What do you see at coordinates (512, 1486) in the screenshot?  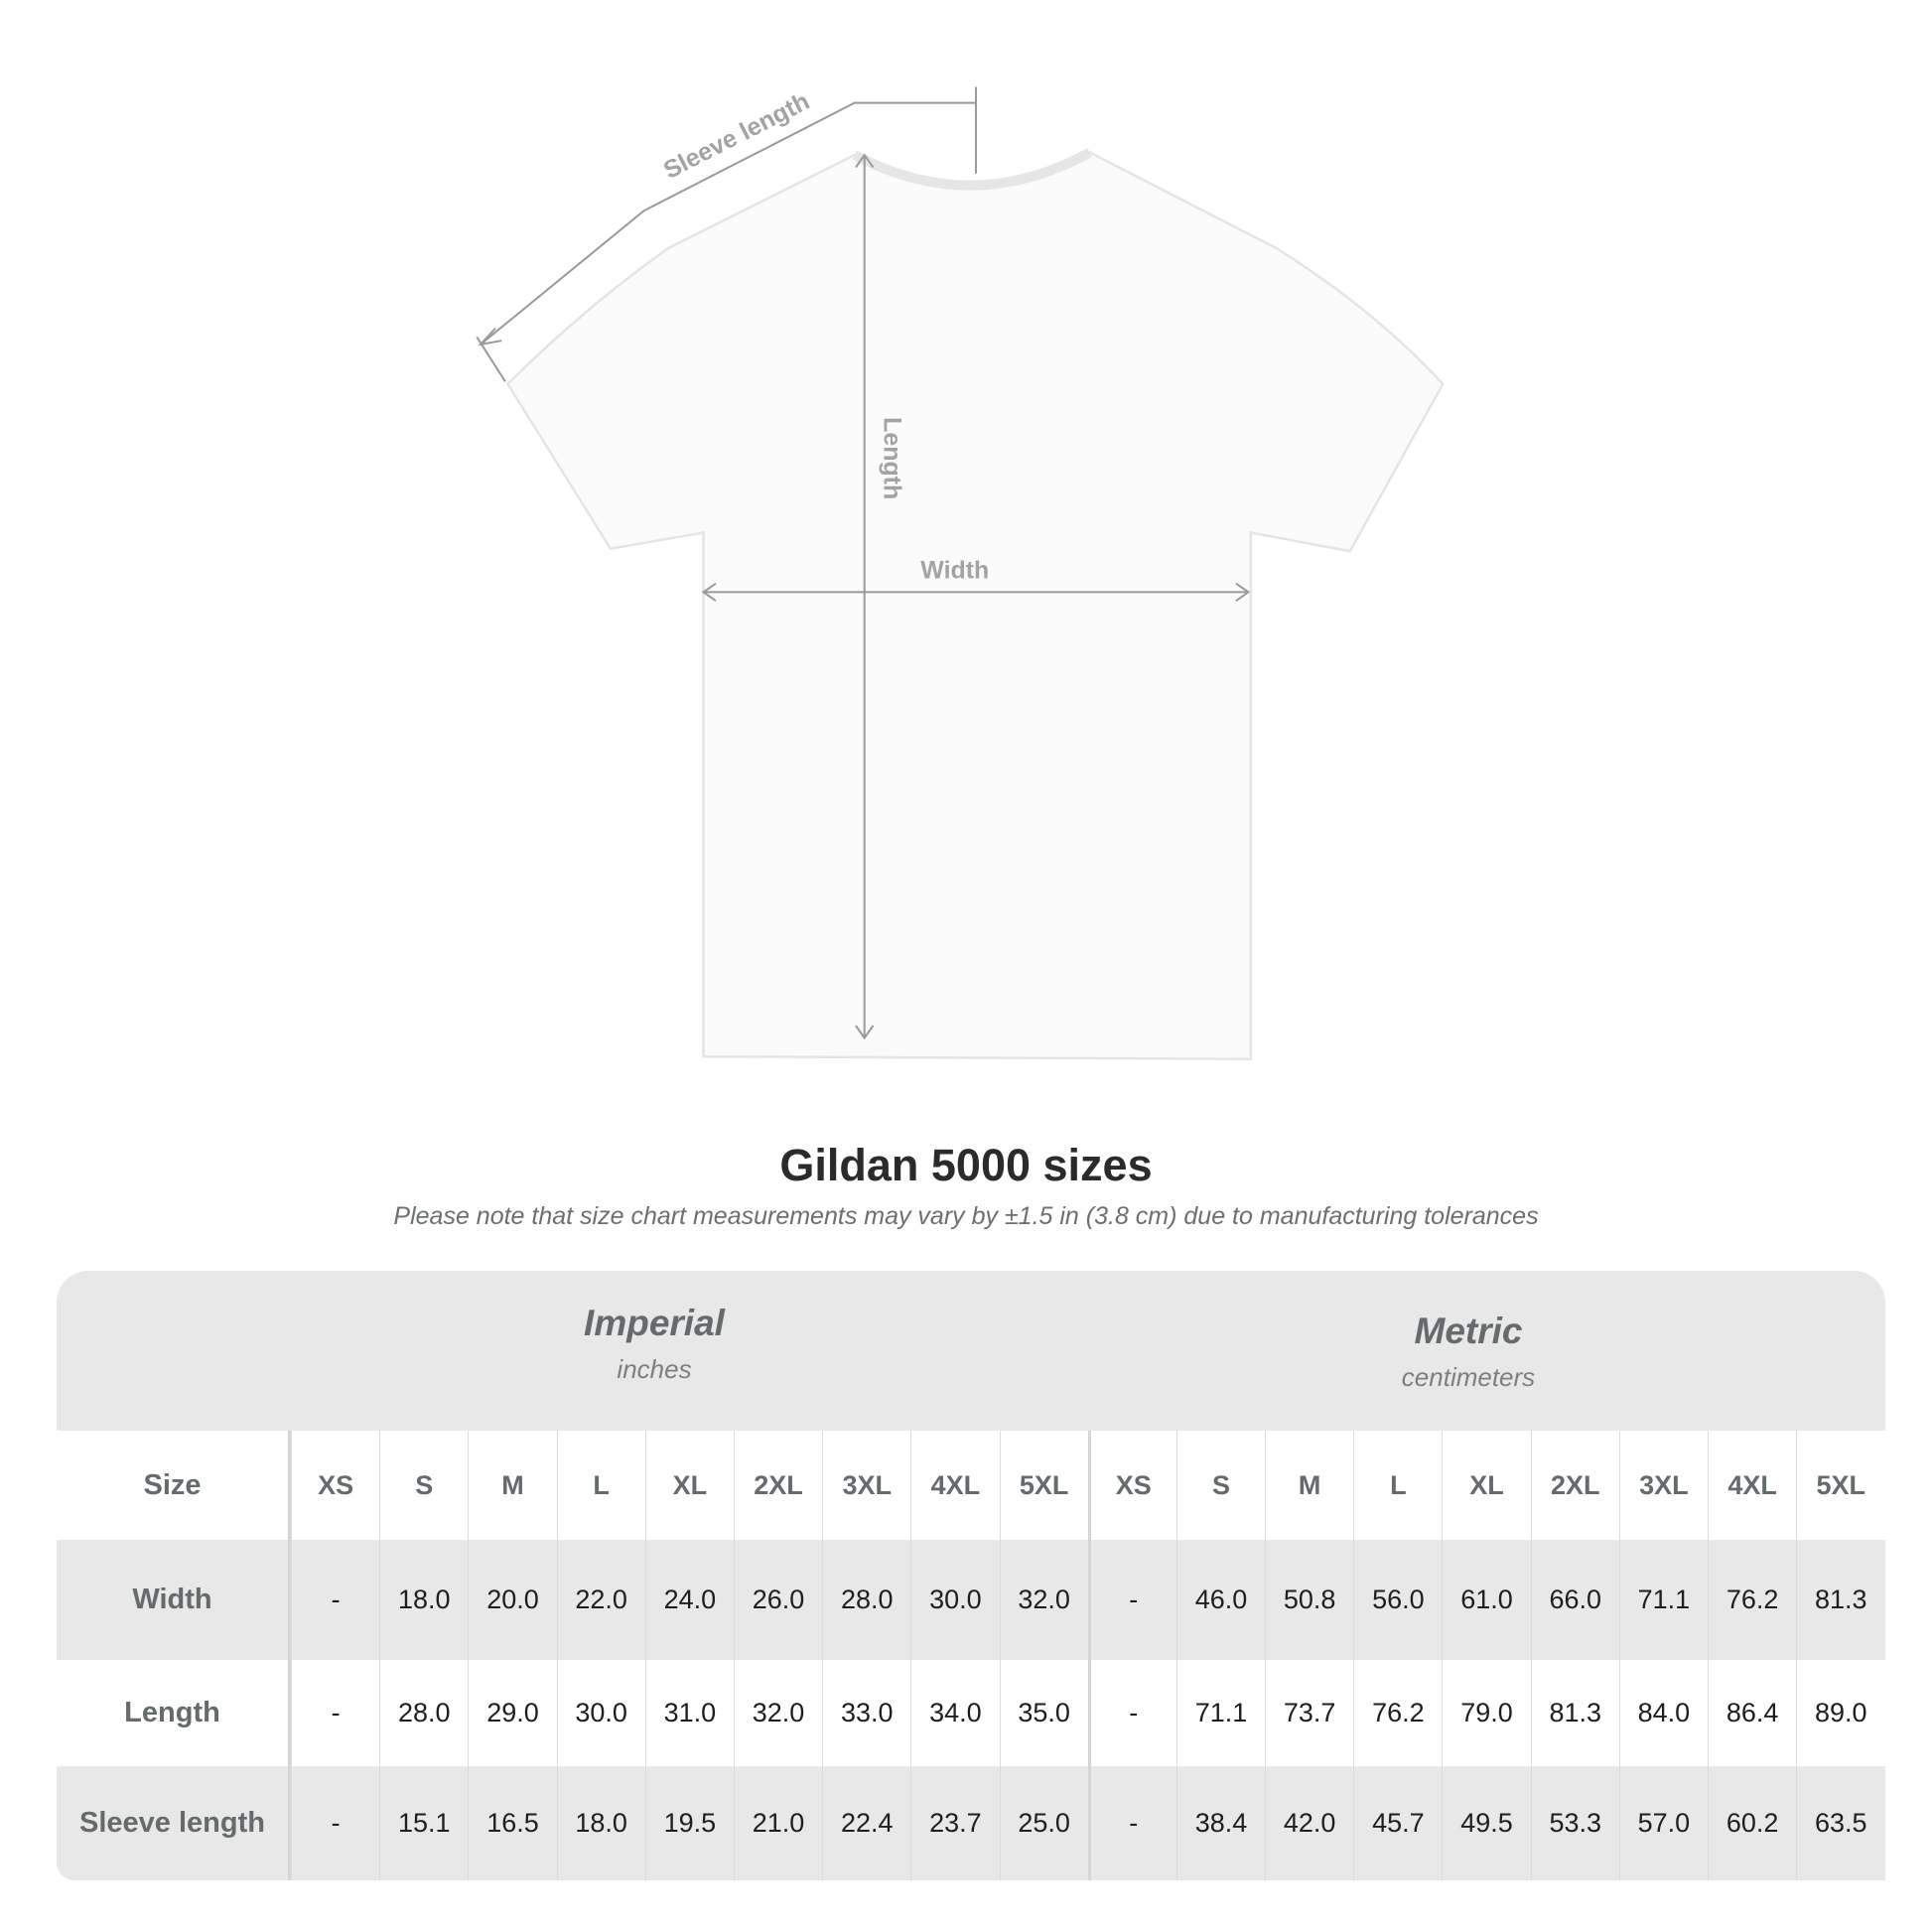 I see `imperial-size-header: M` at bounding box center [512, 1486].